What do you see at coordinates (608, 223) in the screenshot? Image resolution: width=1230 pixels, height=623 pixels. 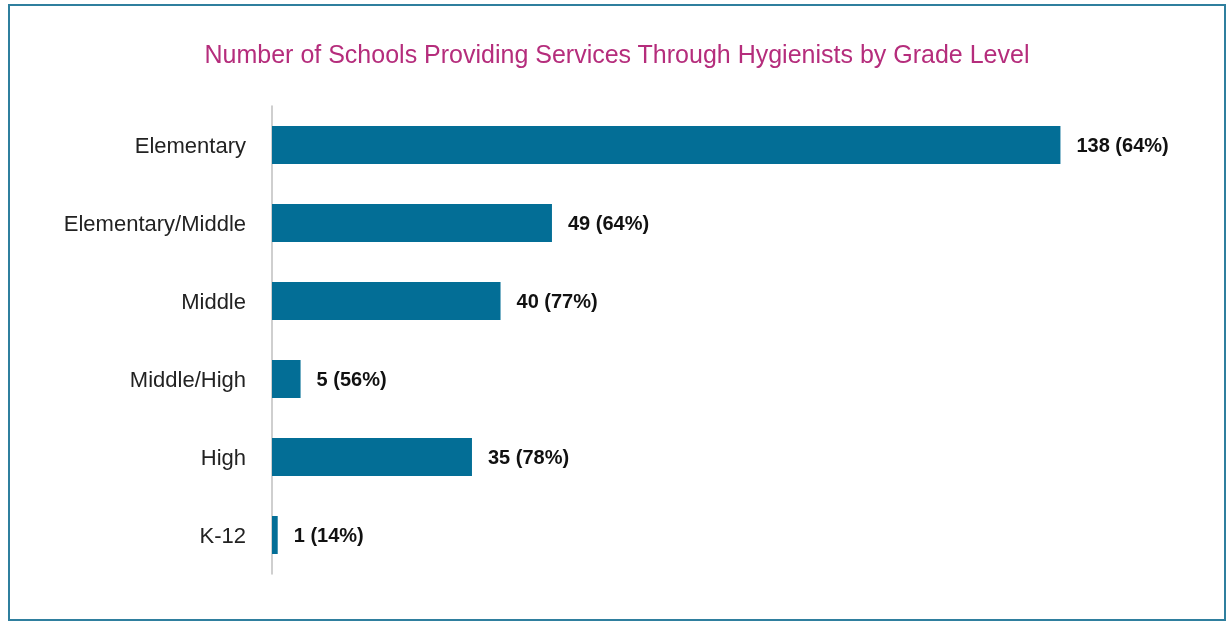 I see `data-label: 49 (64%)` at bounding box center [608, 223].